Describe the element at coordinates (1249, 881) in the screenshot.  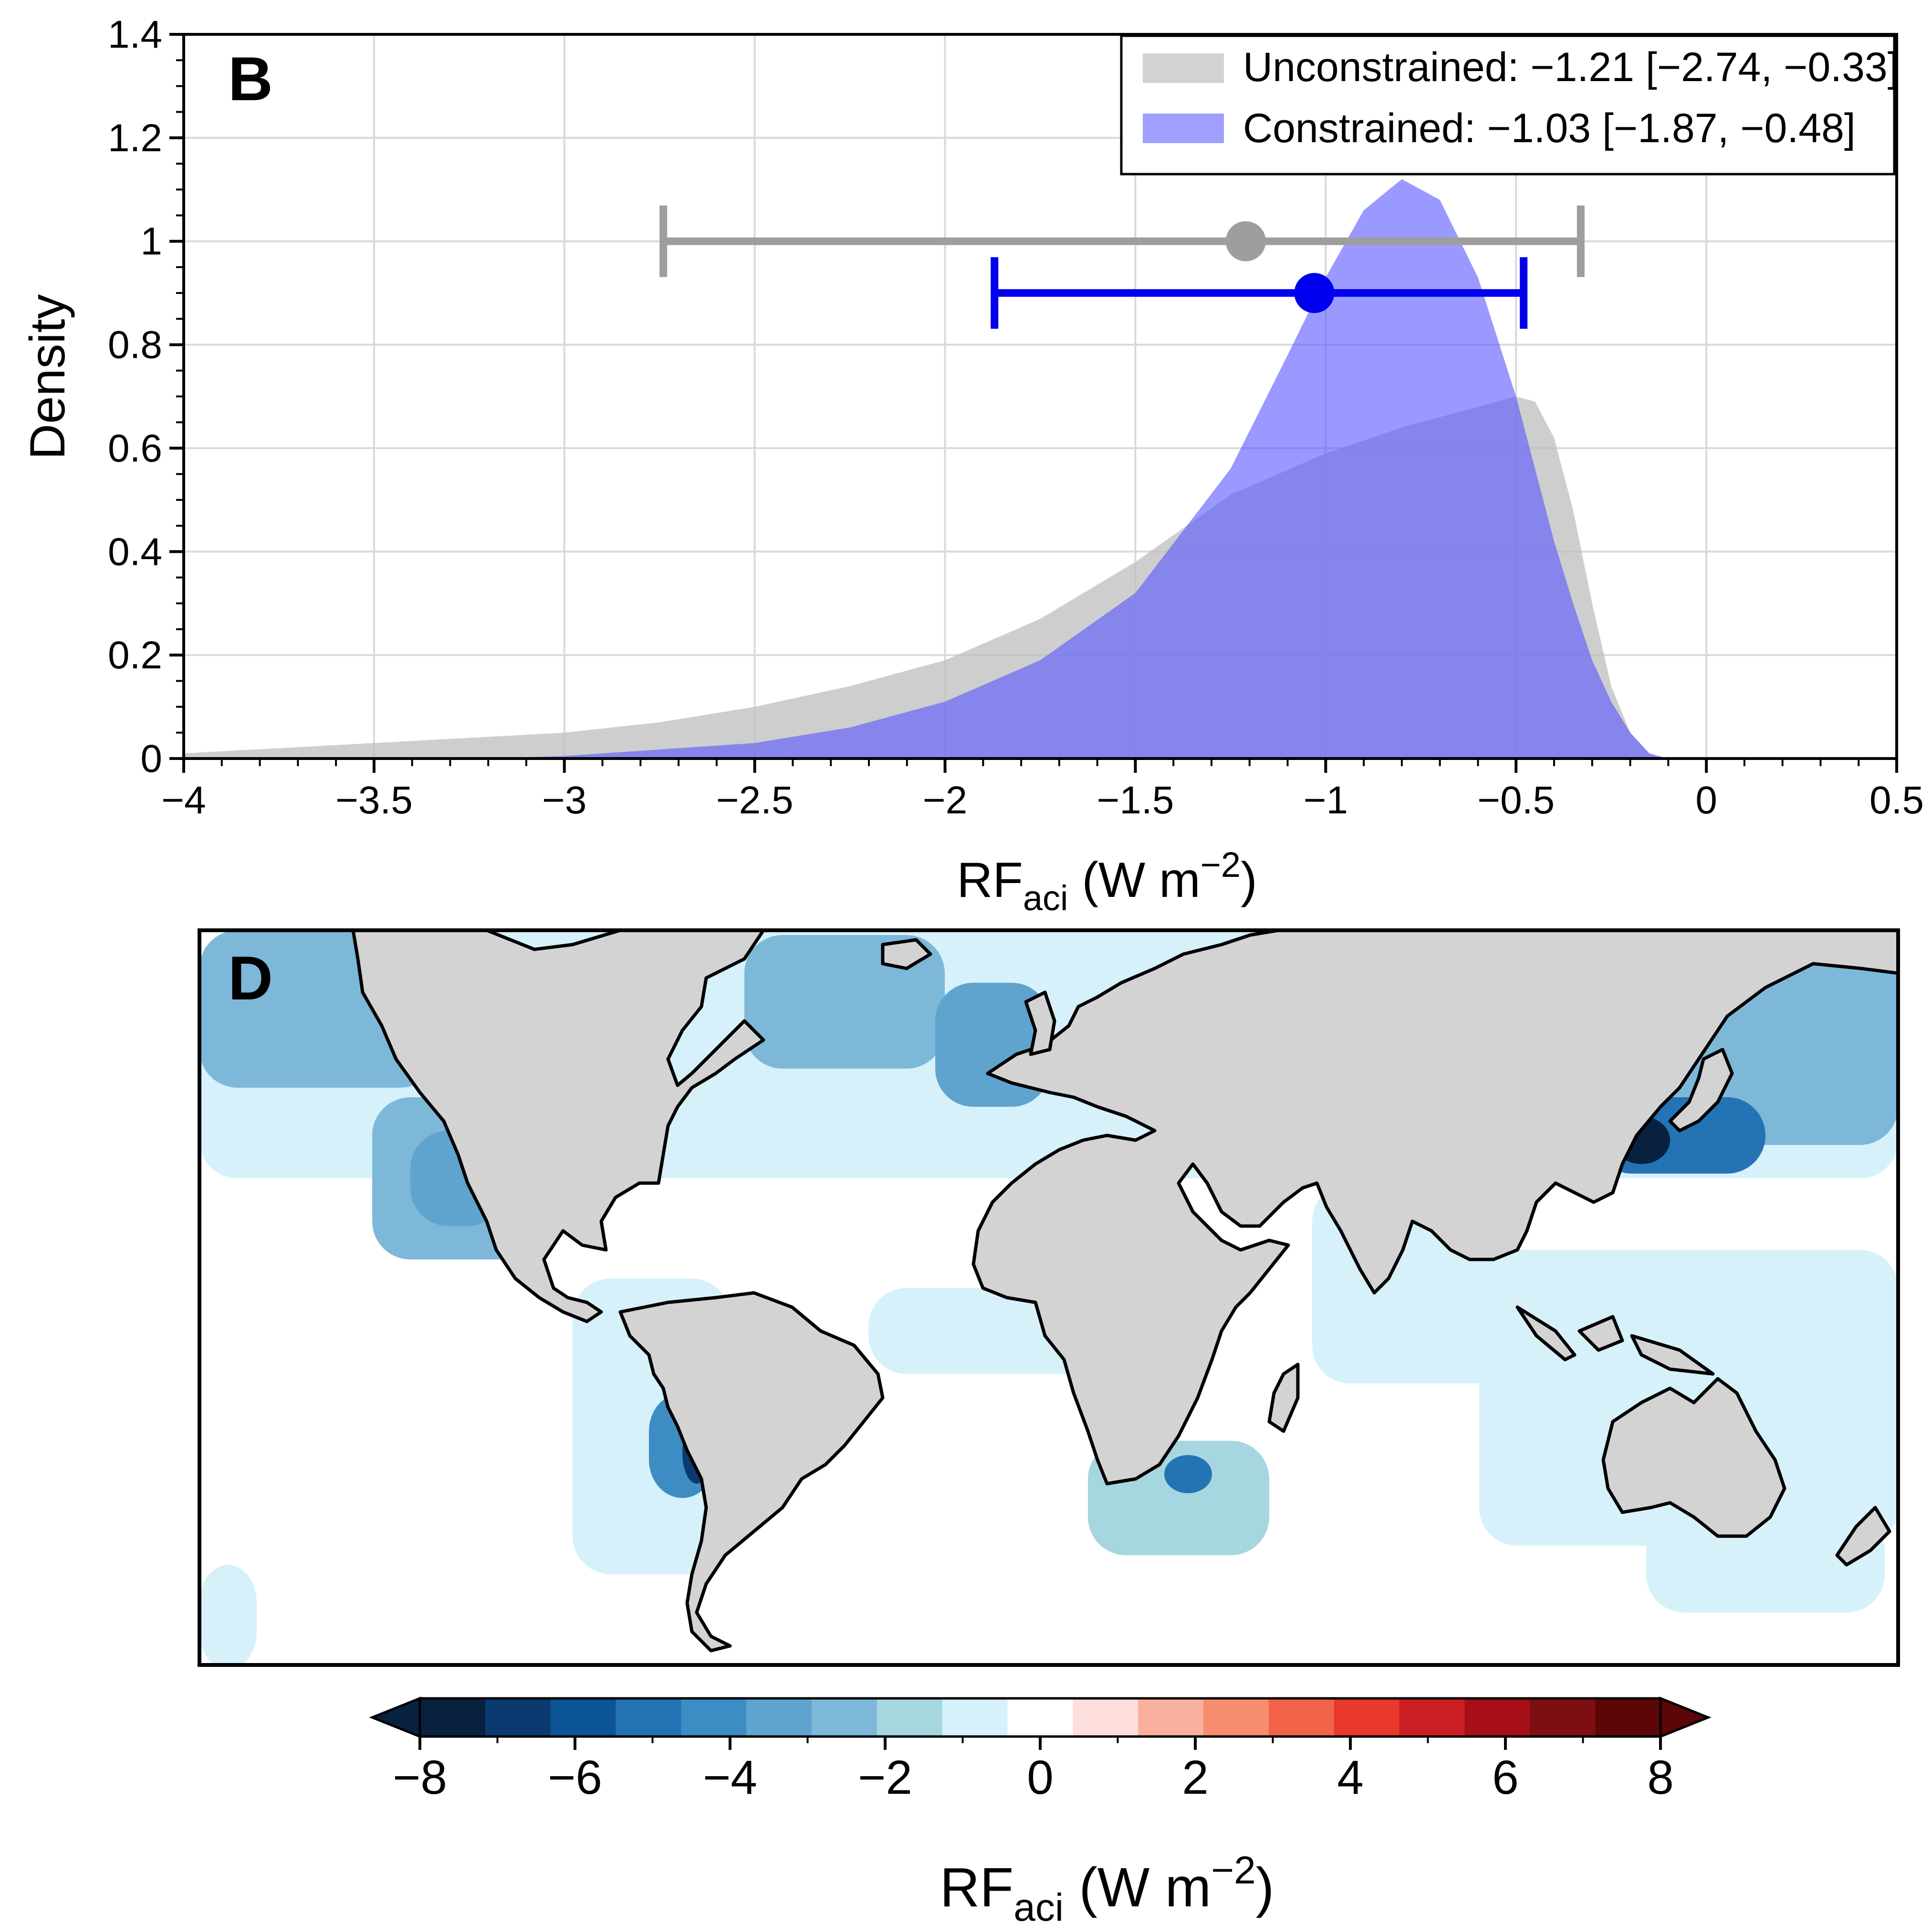
I see `x-axis-label-close: )` at that location.